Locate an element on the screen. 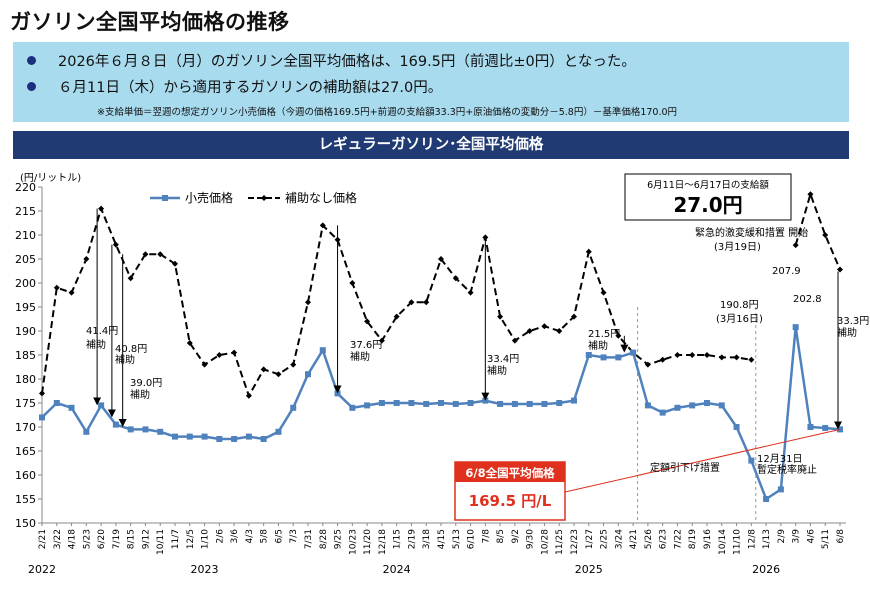 The height and width of the screenshot is (603, 870). x-tick-label: 4/15 is located at coordinates (442, 539).